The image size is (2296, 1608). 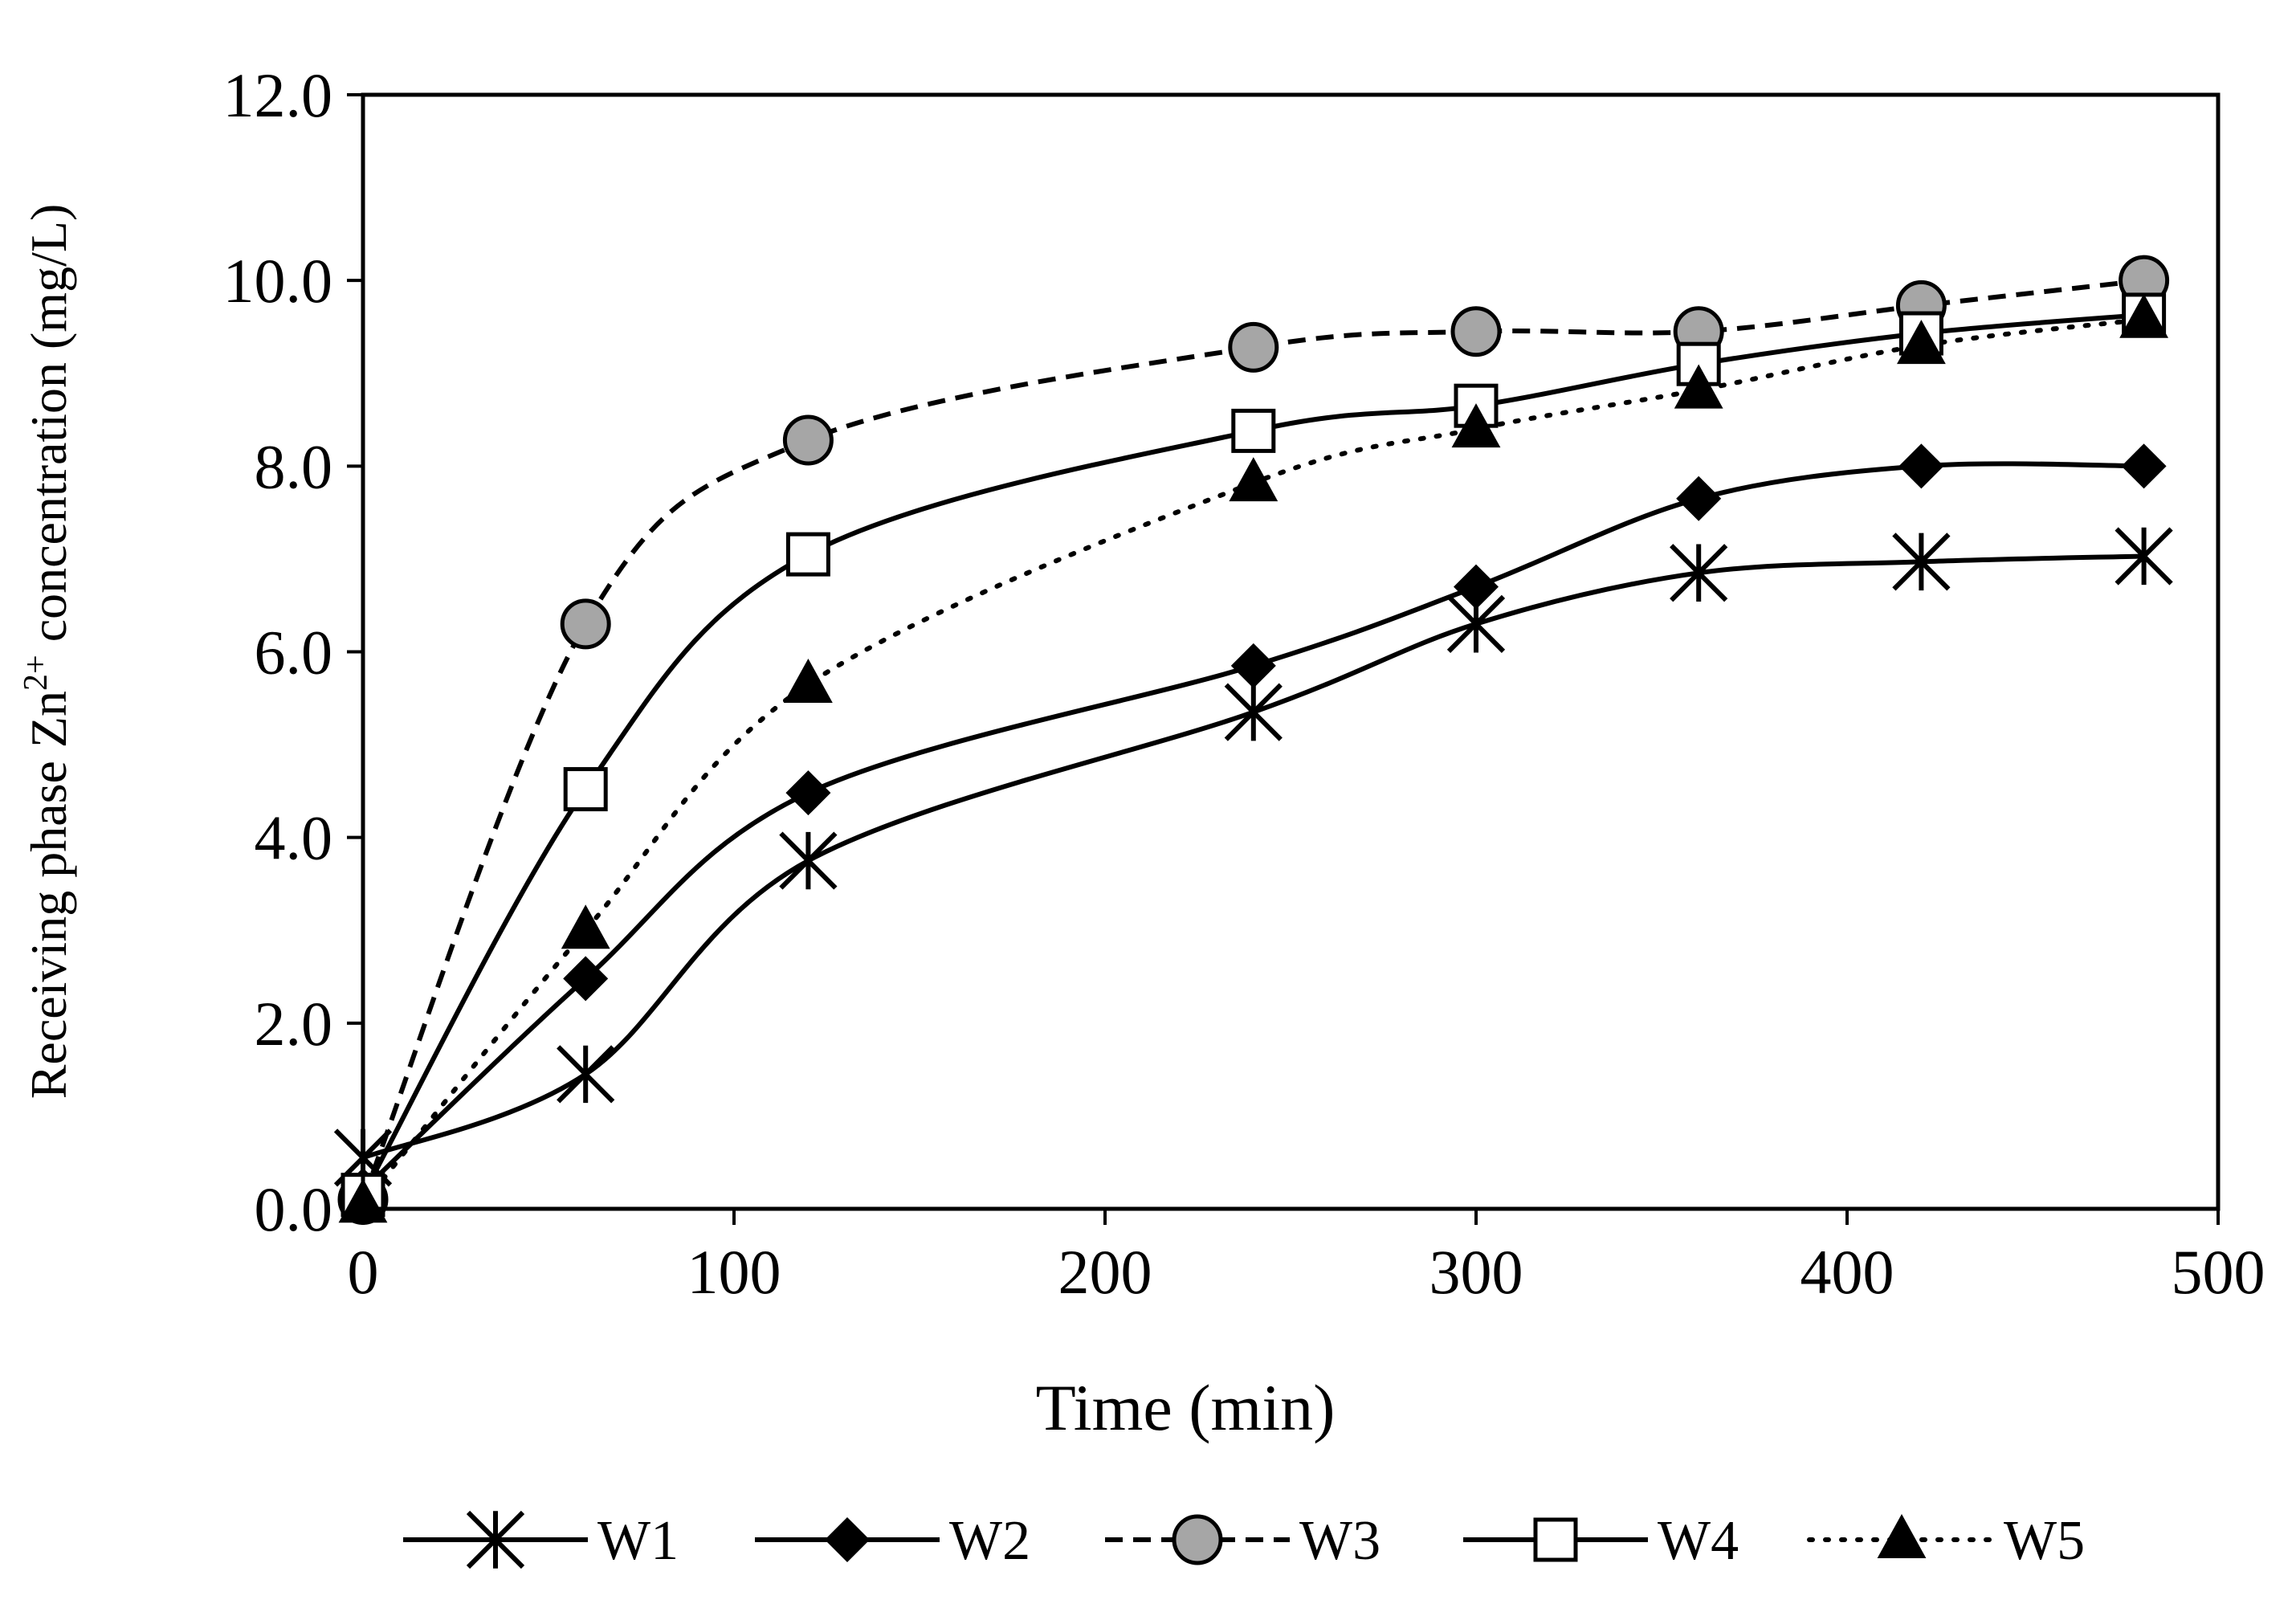 What do you see at coordinates (734, 1272) in the screenshot?
I see `x-tick-label-100: 100` at bounding box center [734, 1272].